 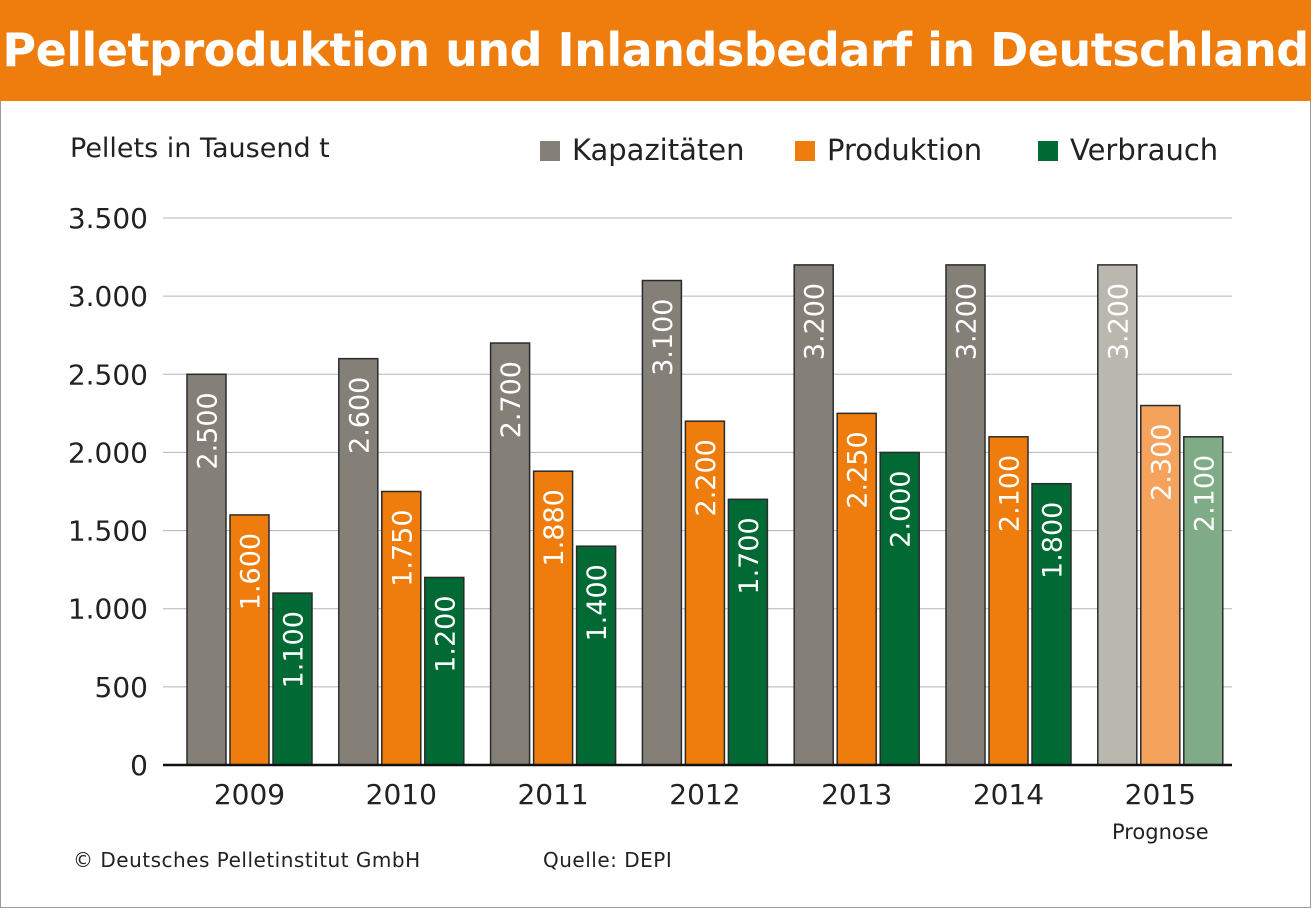 What do you see at coordinates (858, 469) in the screenshot?
I see `data-label: 2.250` at bounding box center [858, 469].